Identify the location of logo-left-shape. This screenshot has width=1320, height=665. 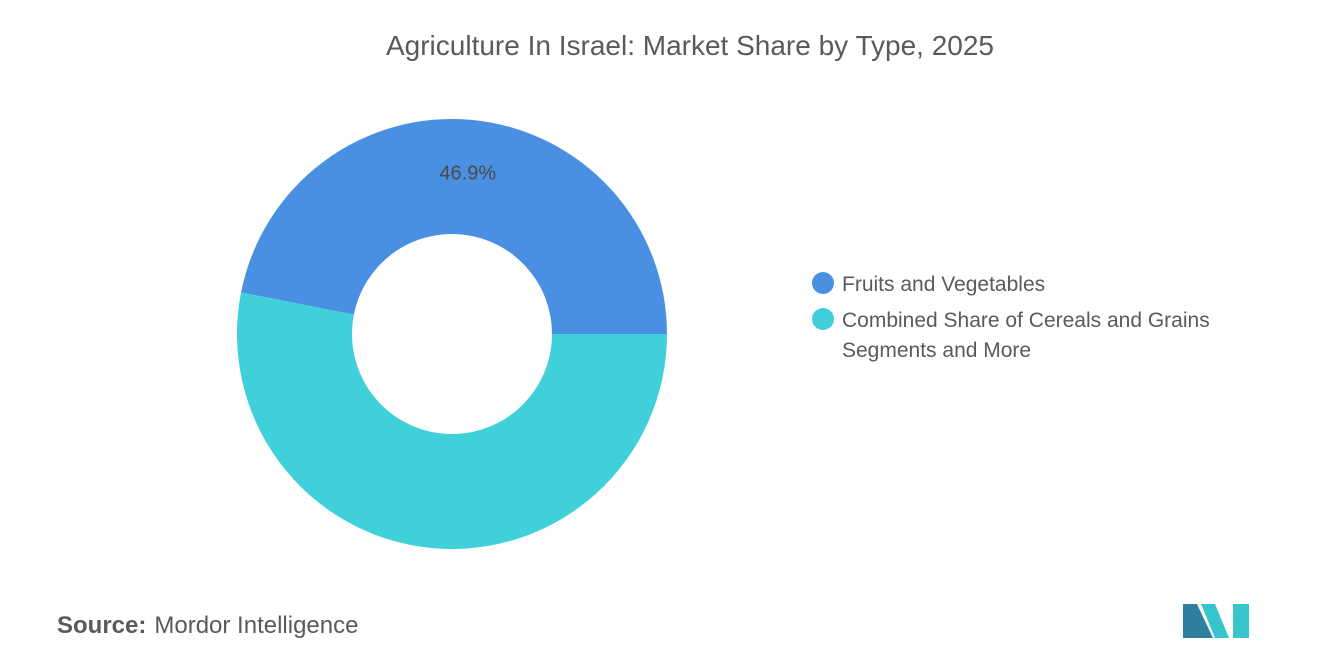
(1198, 621).